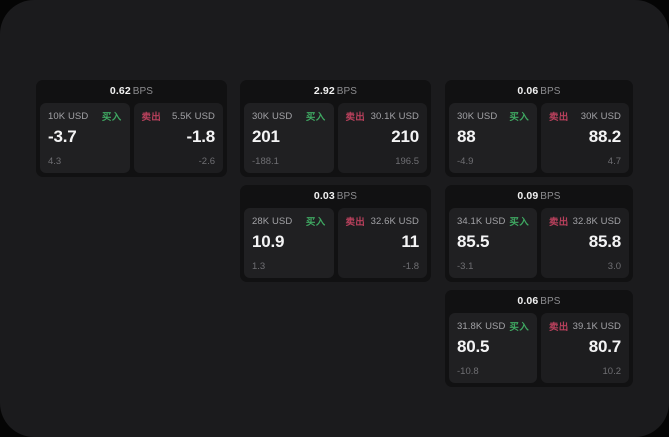 Image resolution: width=669 pixels, height=437 pixels. Describe the element at coordinates (612, 371) in the screenshot. I see `ask-delta: 10.2` at that location.